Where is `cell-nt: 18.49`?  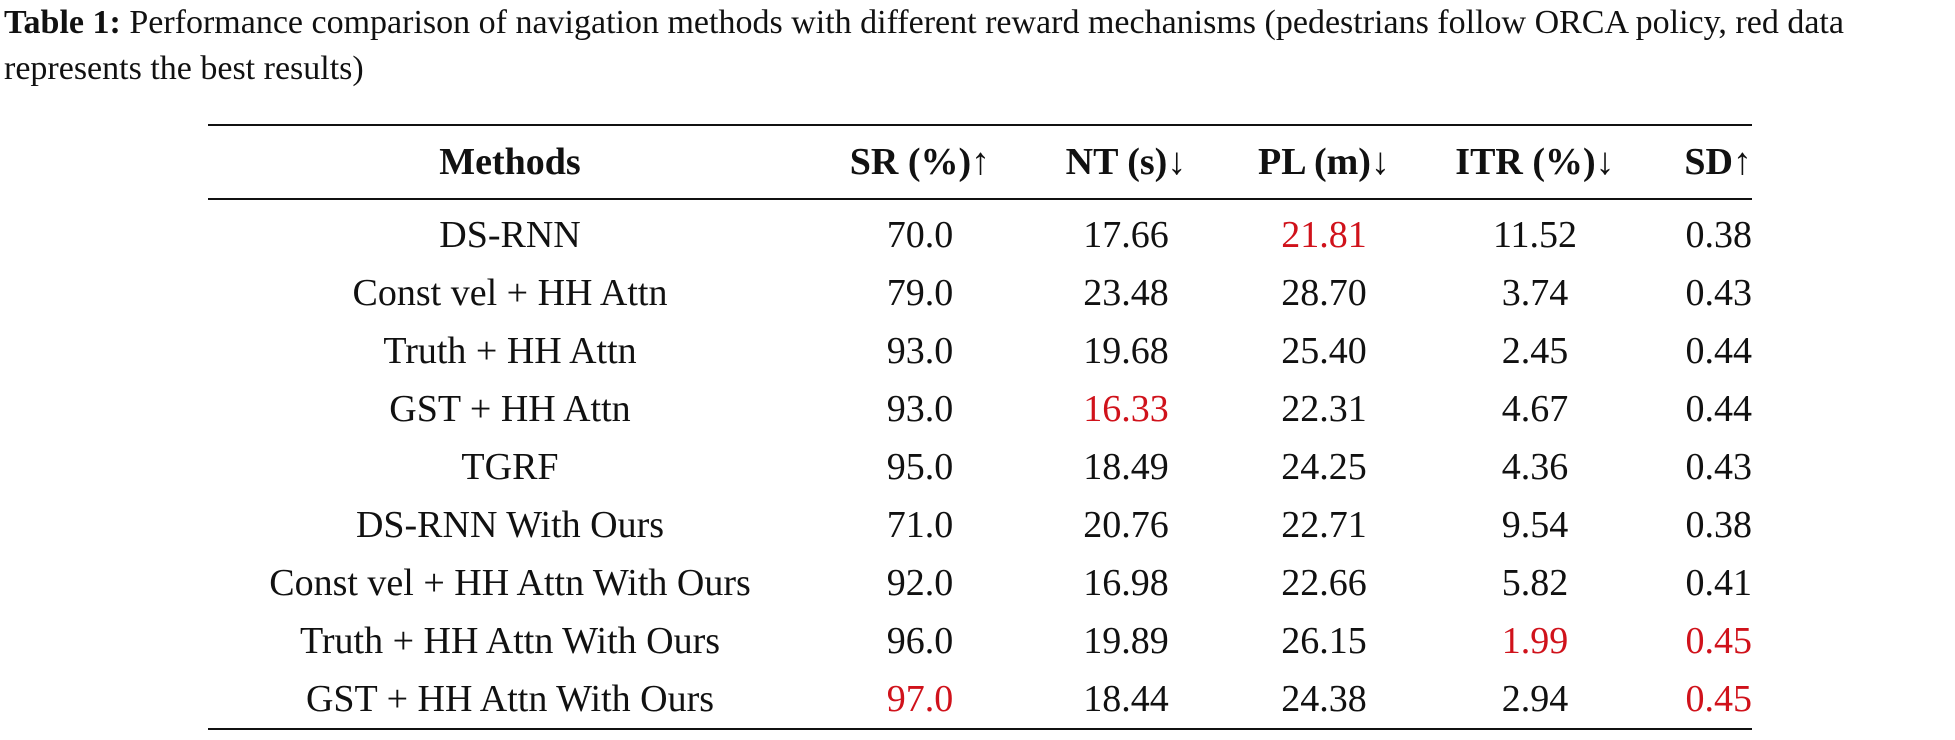 cell-nt: 18.49 is located at coordinates (1126, 467).